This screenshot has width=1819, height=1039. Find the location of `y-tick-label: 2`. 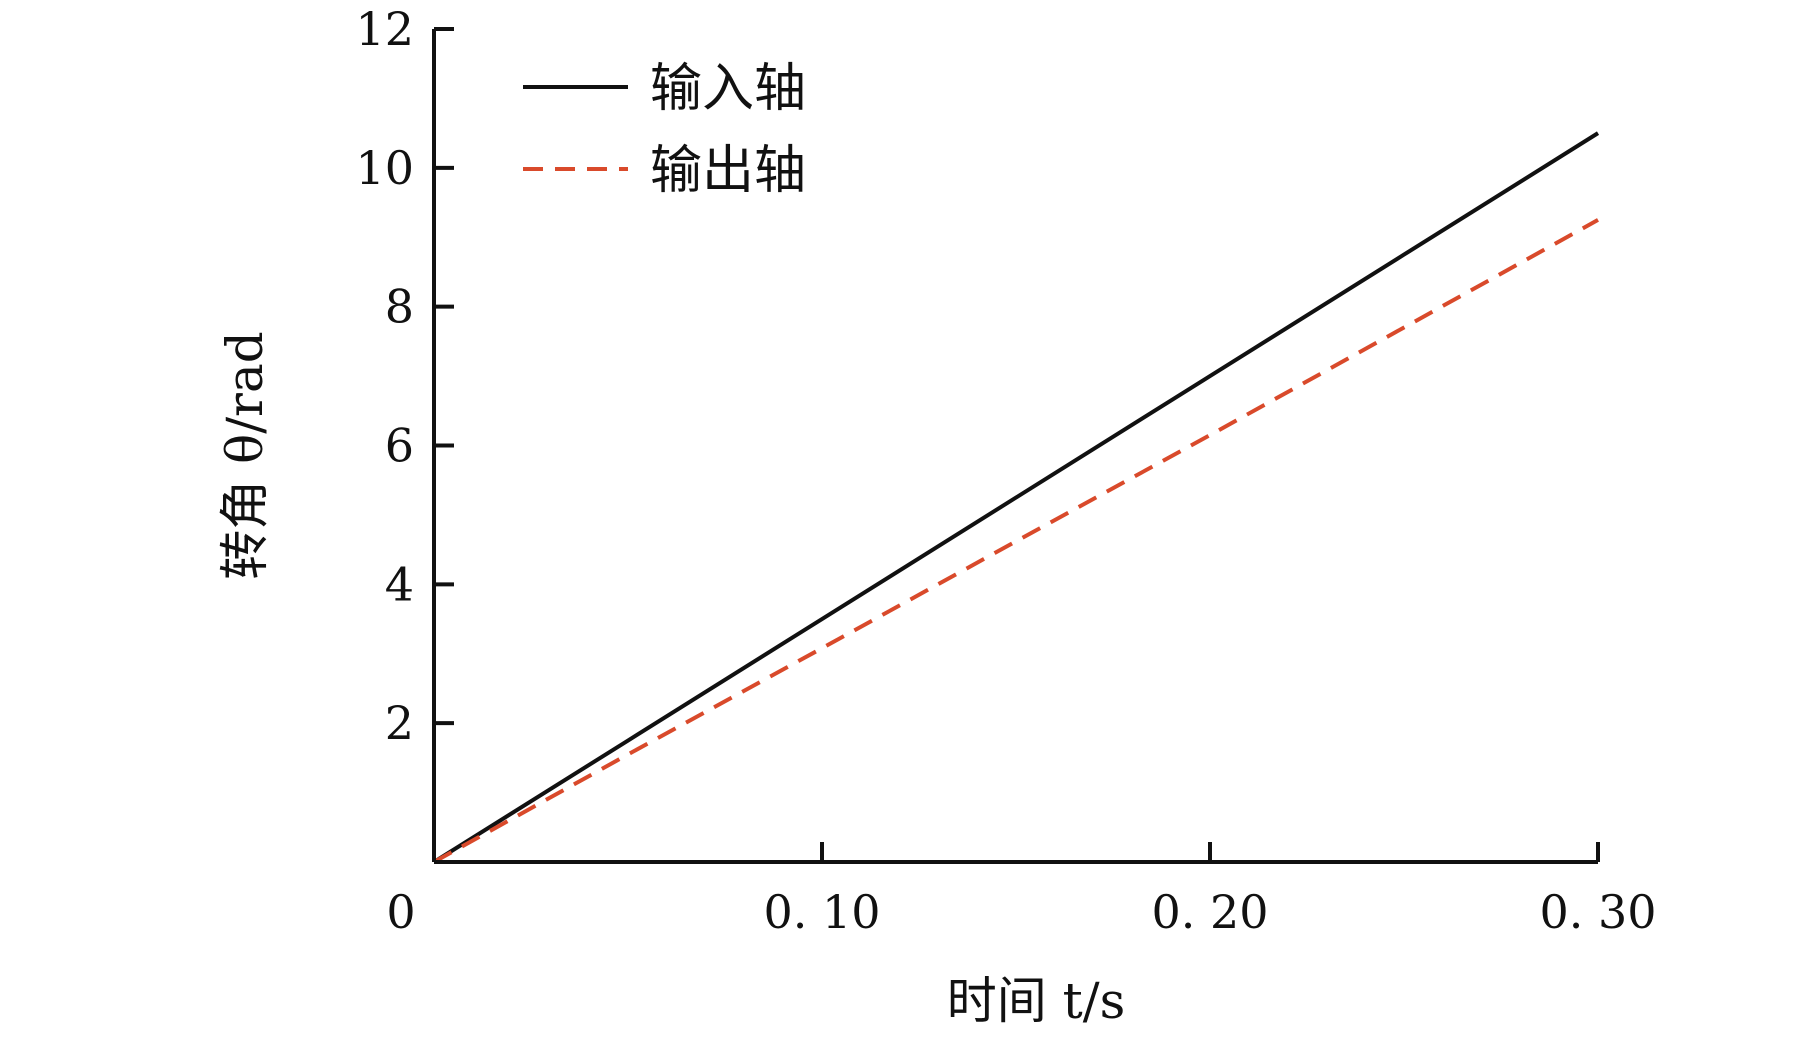

y-tick-label: 2 is located at coordinates (399, 723).